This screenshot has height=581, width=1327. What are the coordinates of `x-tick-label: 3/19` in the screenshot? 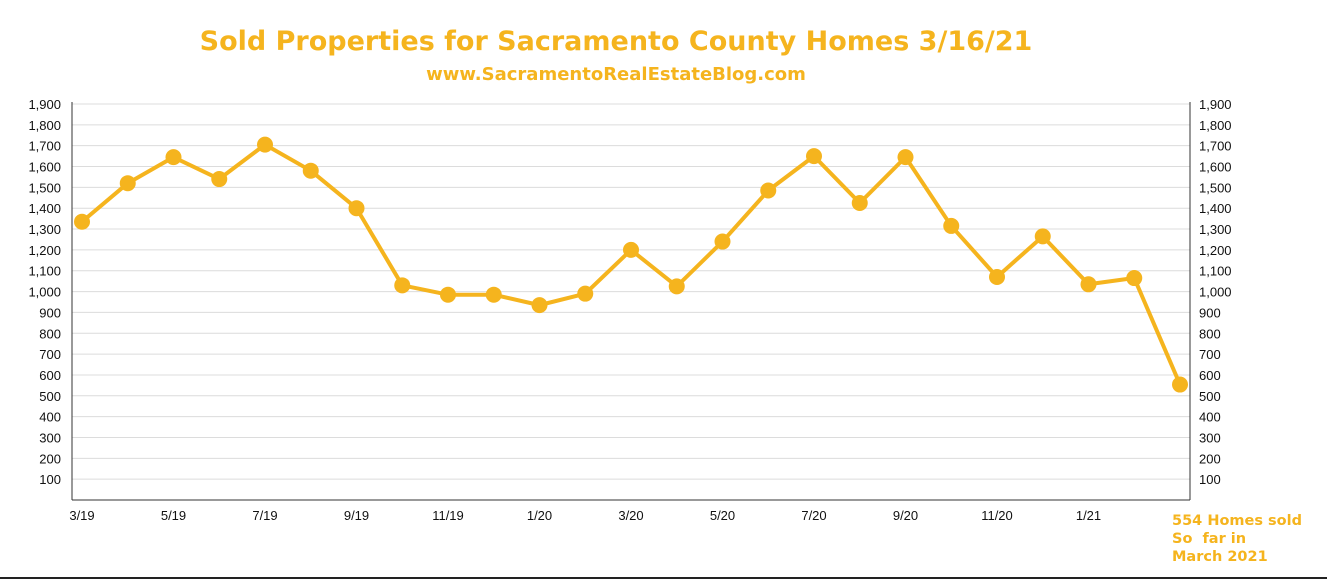 It's located at (81, 515).